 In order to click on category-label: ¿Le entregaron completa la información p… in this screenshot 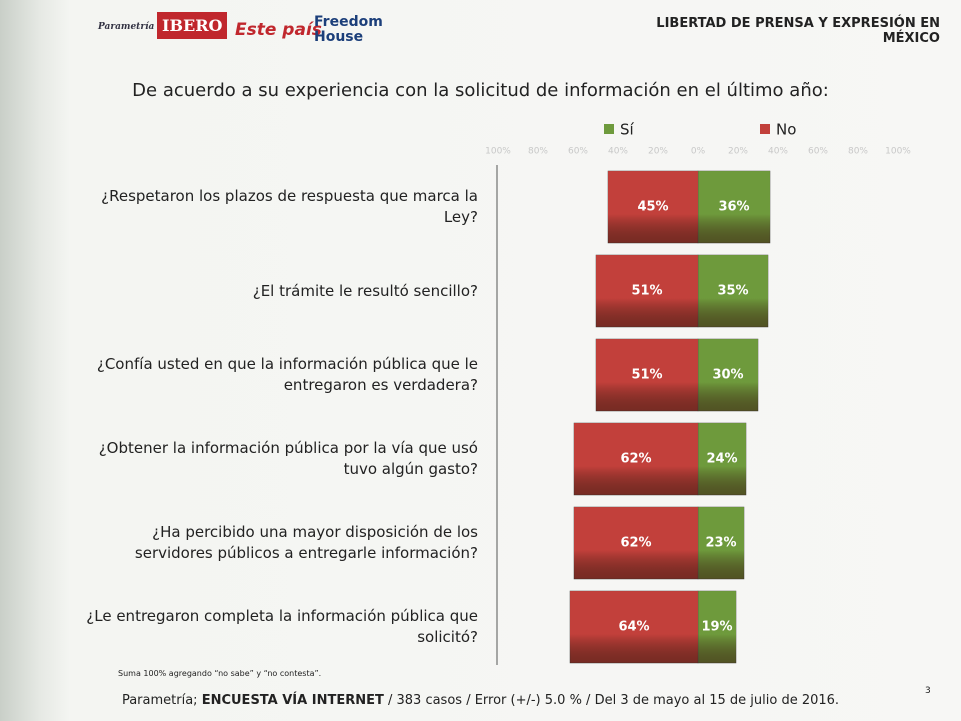, I will do `click(282, 626)`.